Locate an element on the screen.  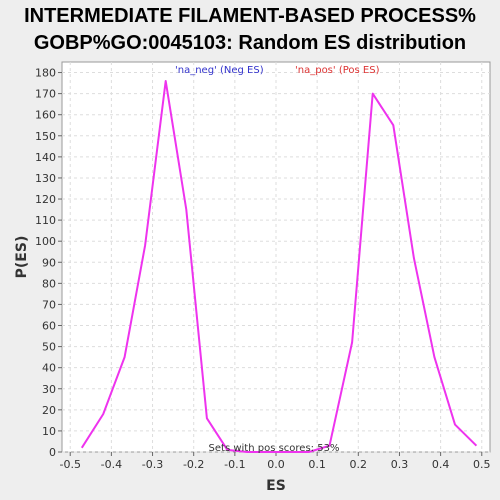
y-tick-label: 100 is located at coordinates (45, 241).